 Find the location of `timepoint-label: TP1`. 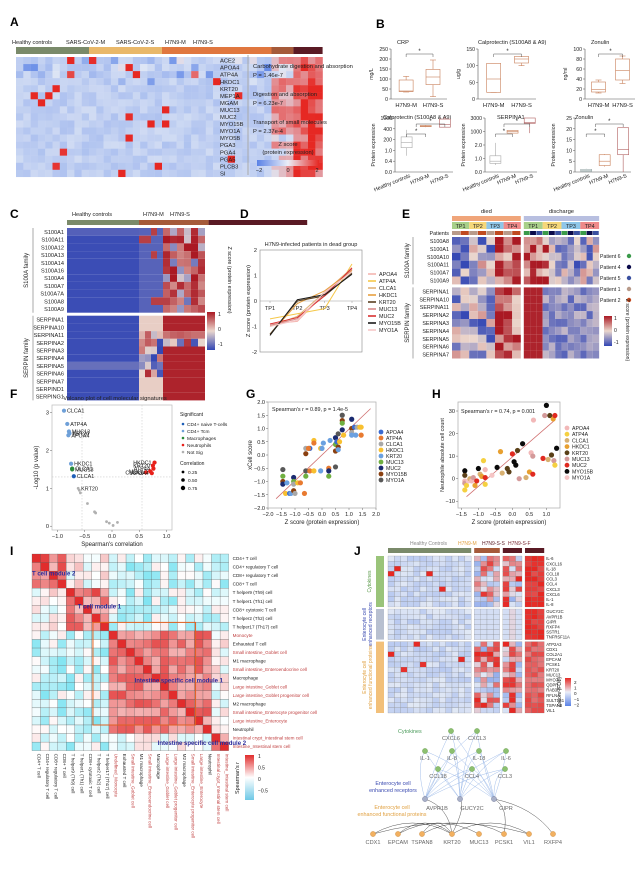

timepoint-label: TP1 is located at coordinates (533, 227).